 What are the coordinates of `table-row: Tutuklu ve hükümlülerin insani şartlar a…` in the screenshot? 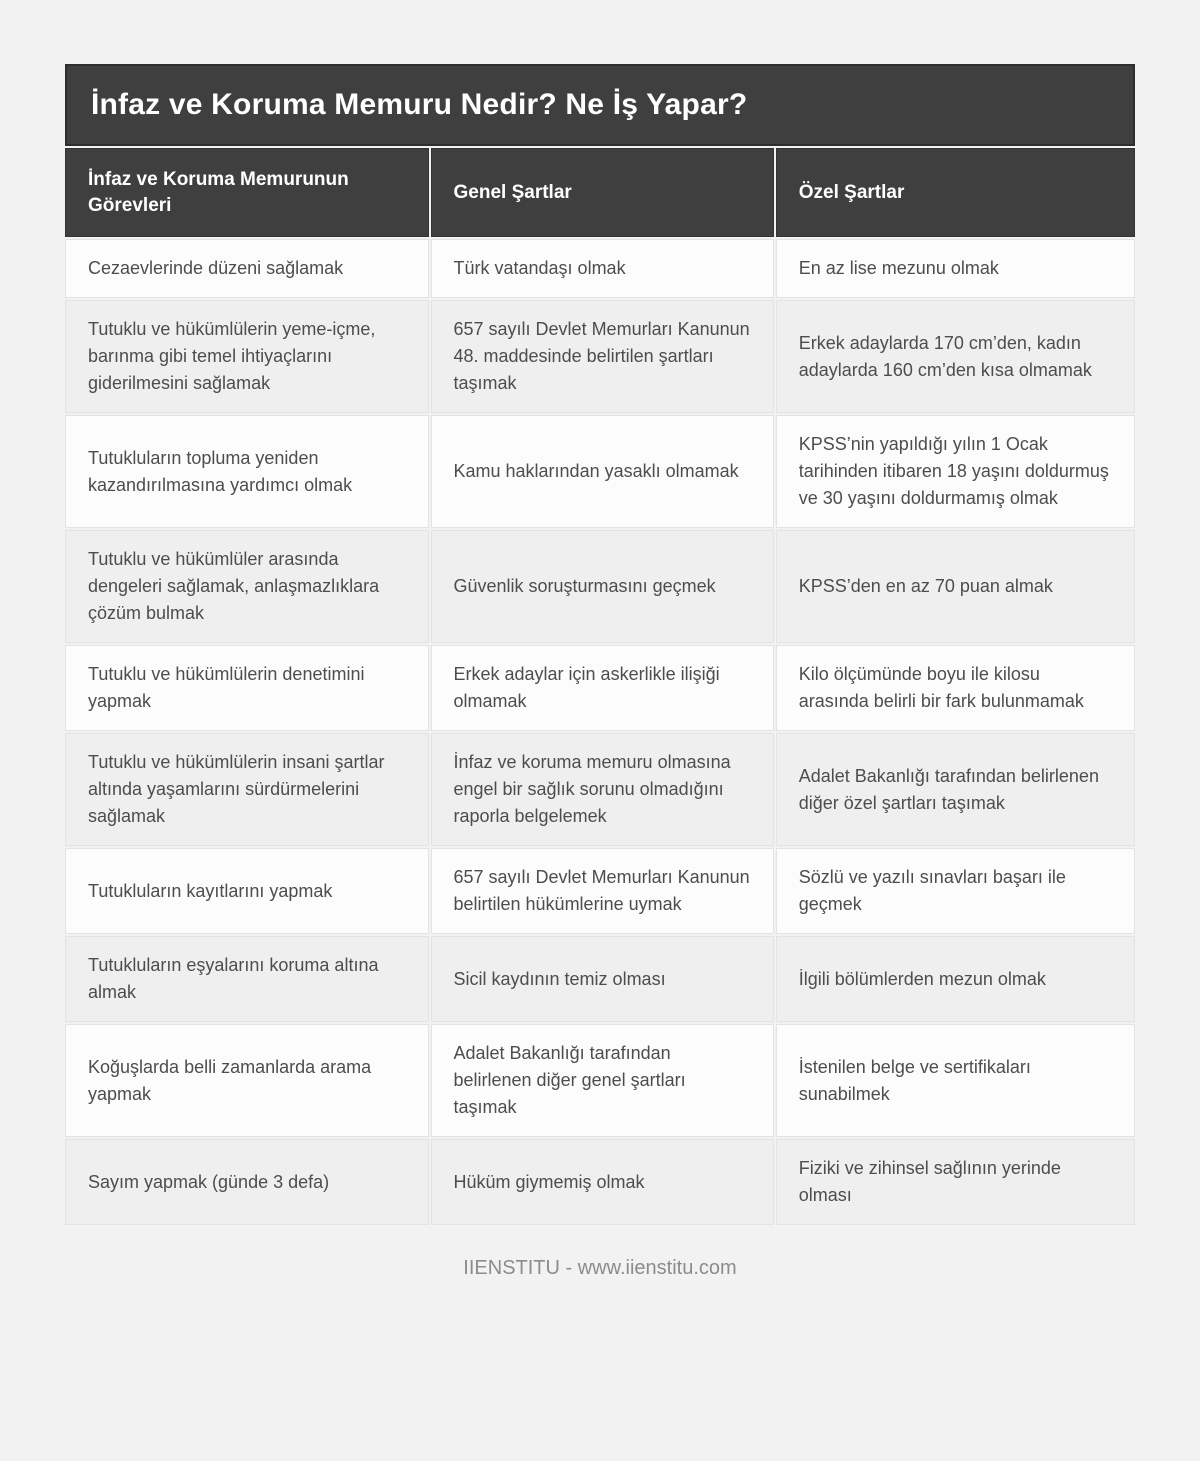 It's located at (600, 790).